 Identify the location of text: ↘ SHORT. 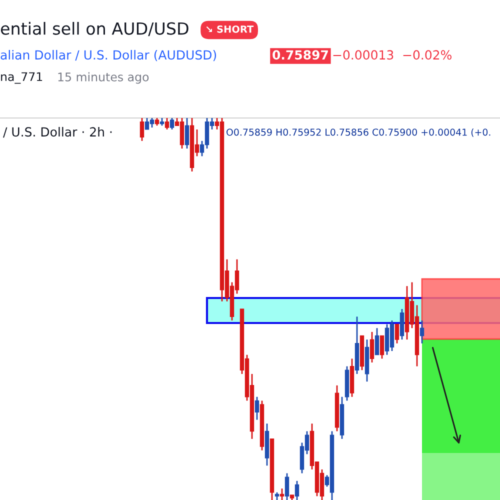
(230, 29).